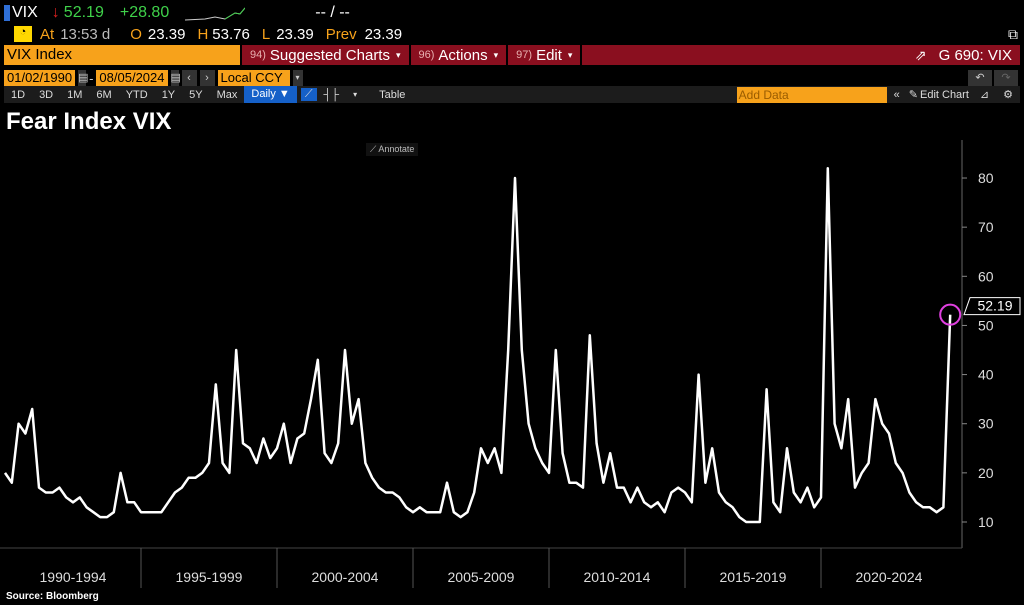  I want to click on period-6m: 6M, so click(104, 94).